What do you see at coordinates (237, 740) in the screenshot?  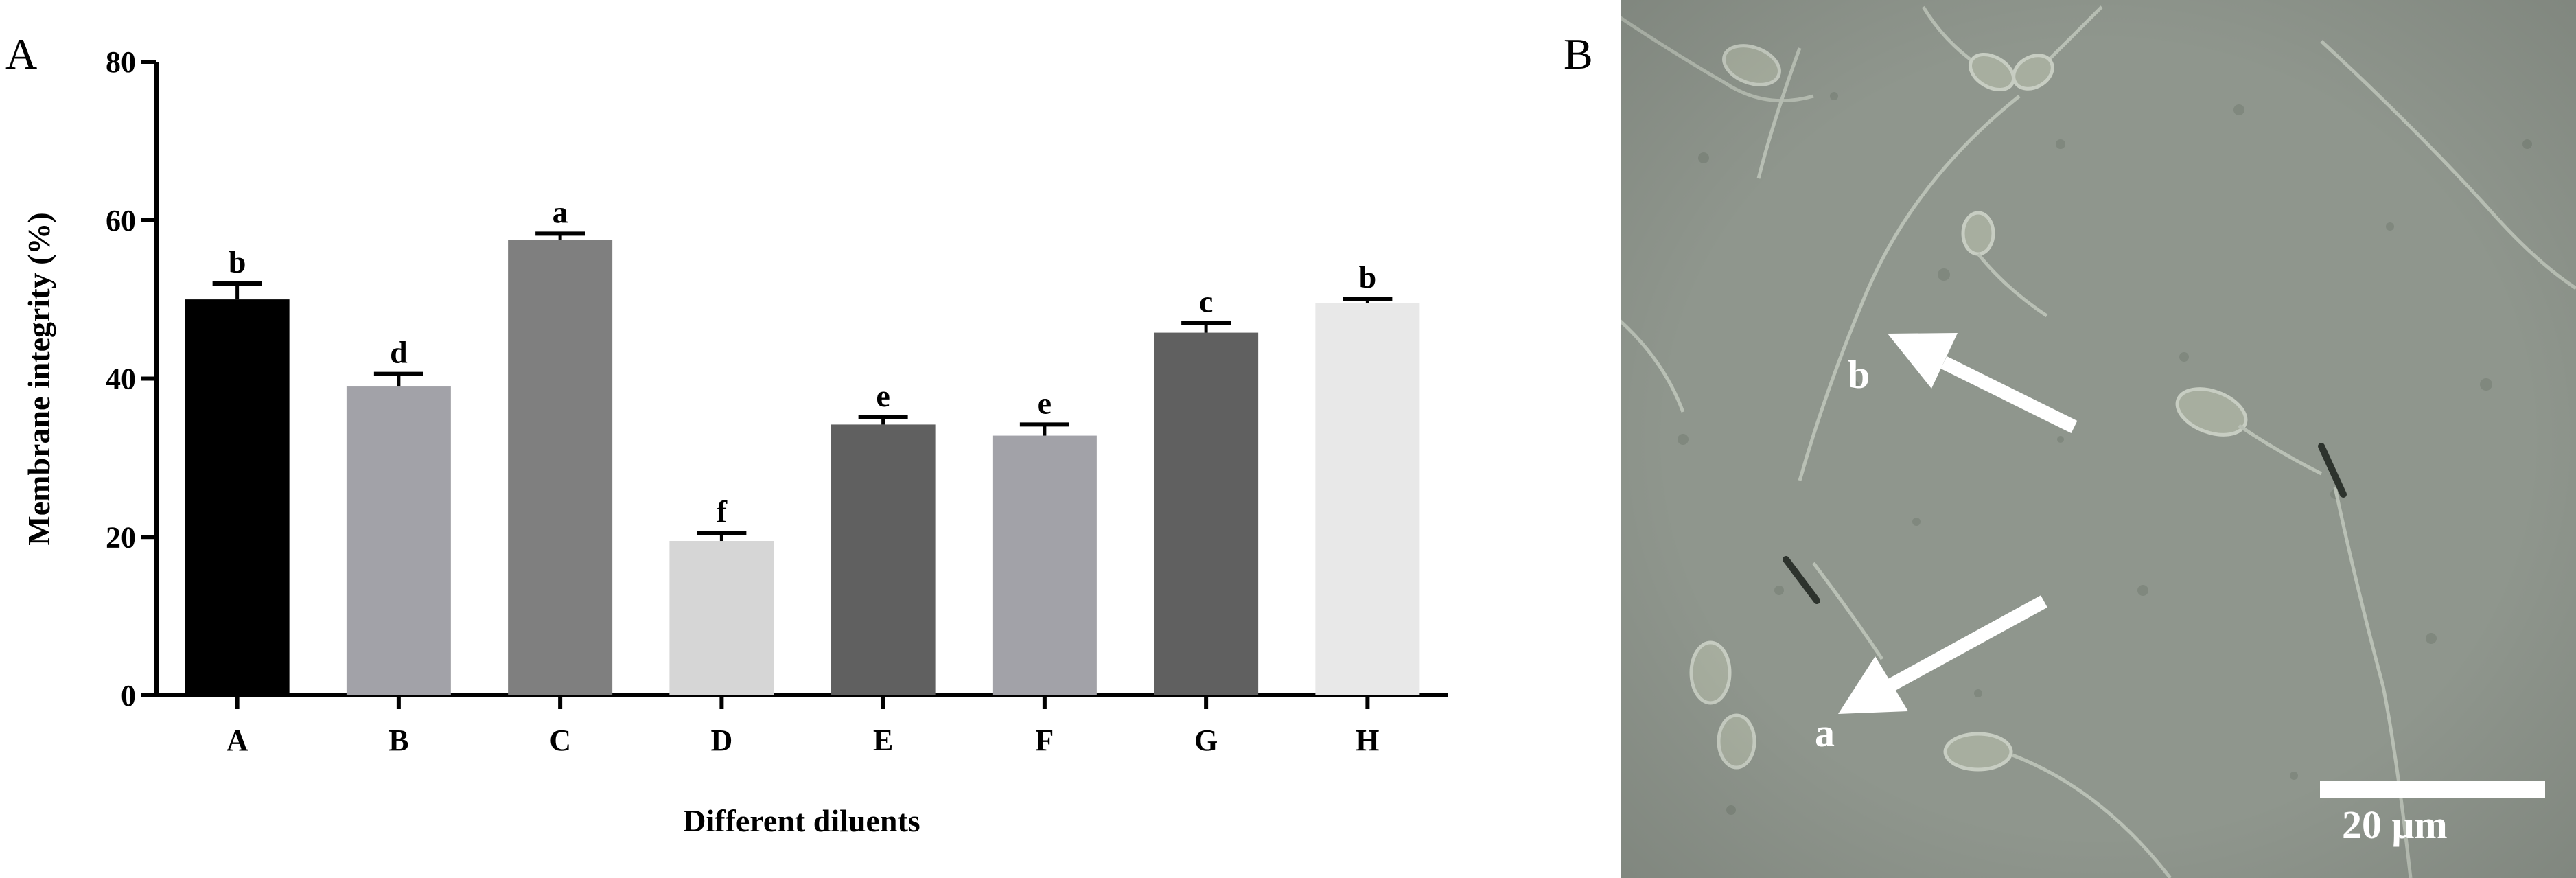 I see `x-tick-label: A` at bounding box center [237, 740].